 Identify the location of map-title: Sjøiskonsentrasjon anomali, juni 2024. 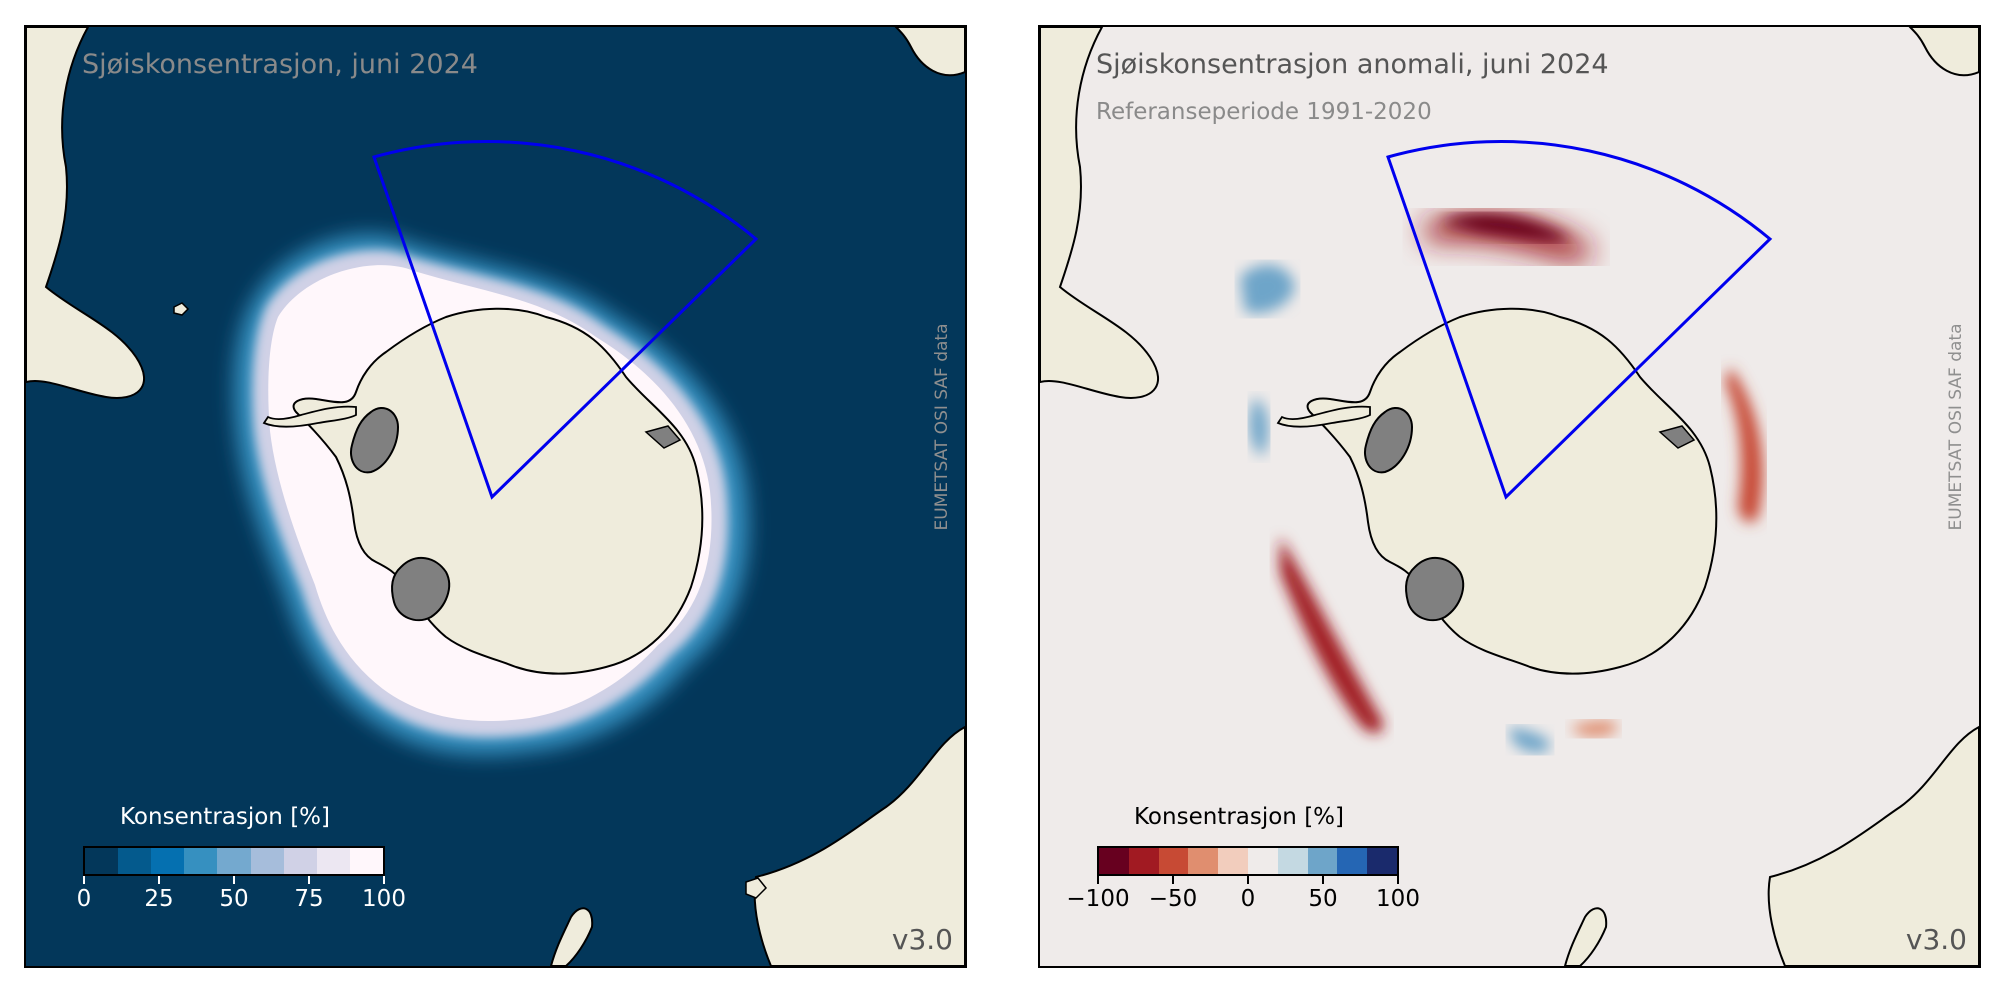
(1352, 64).